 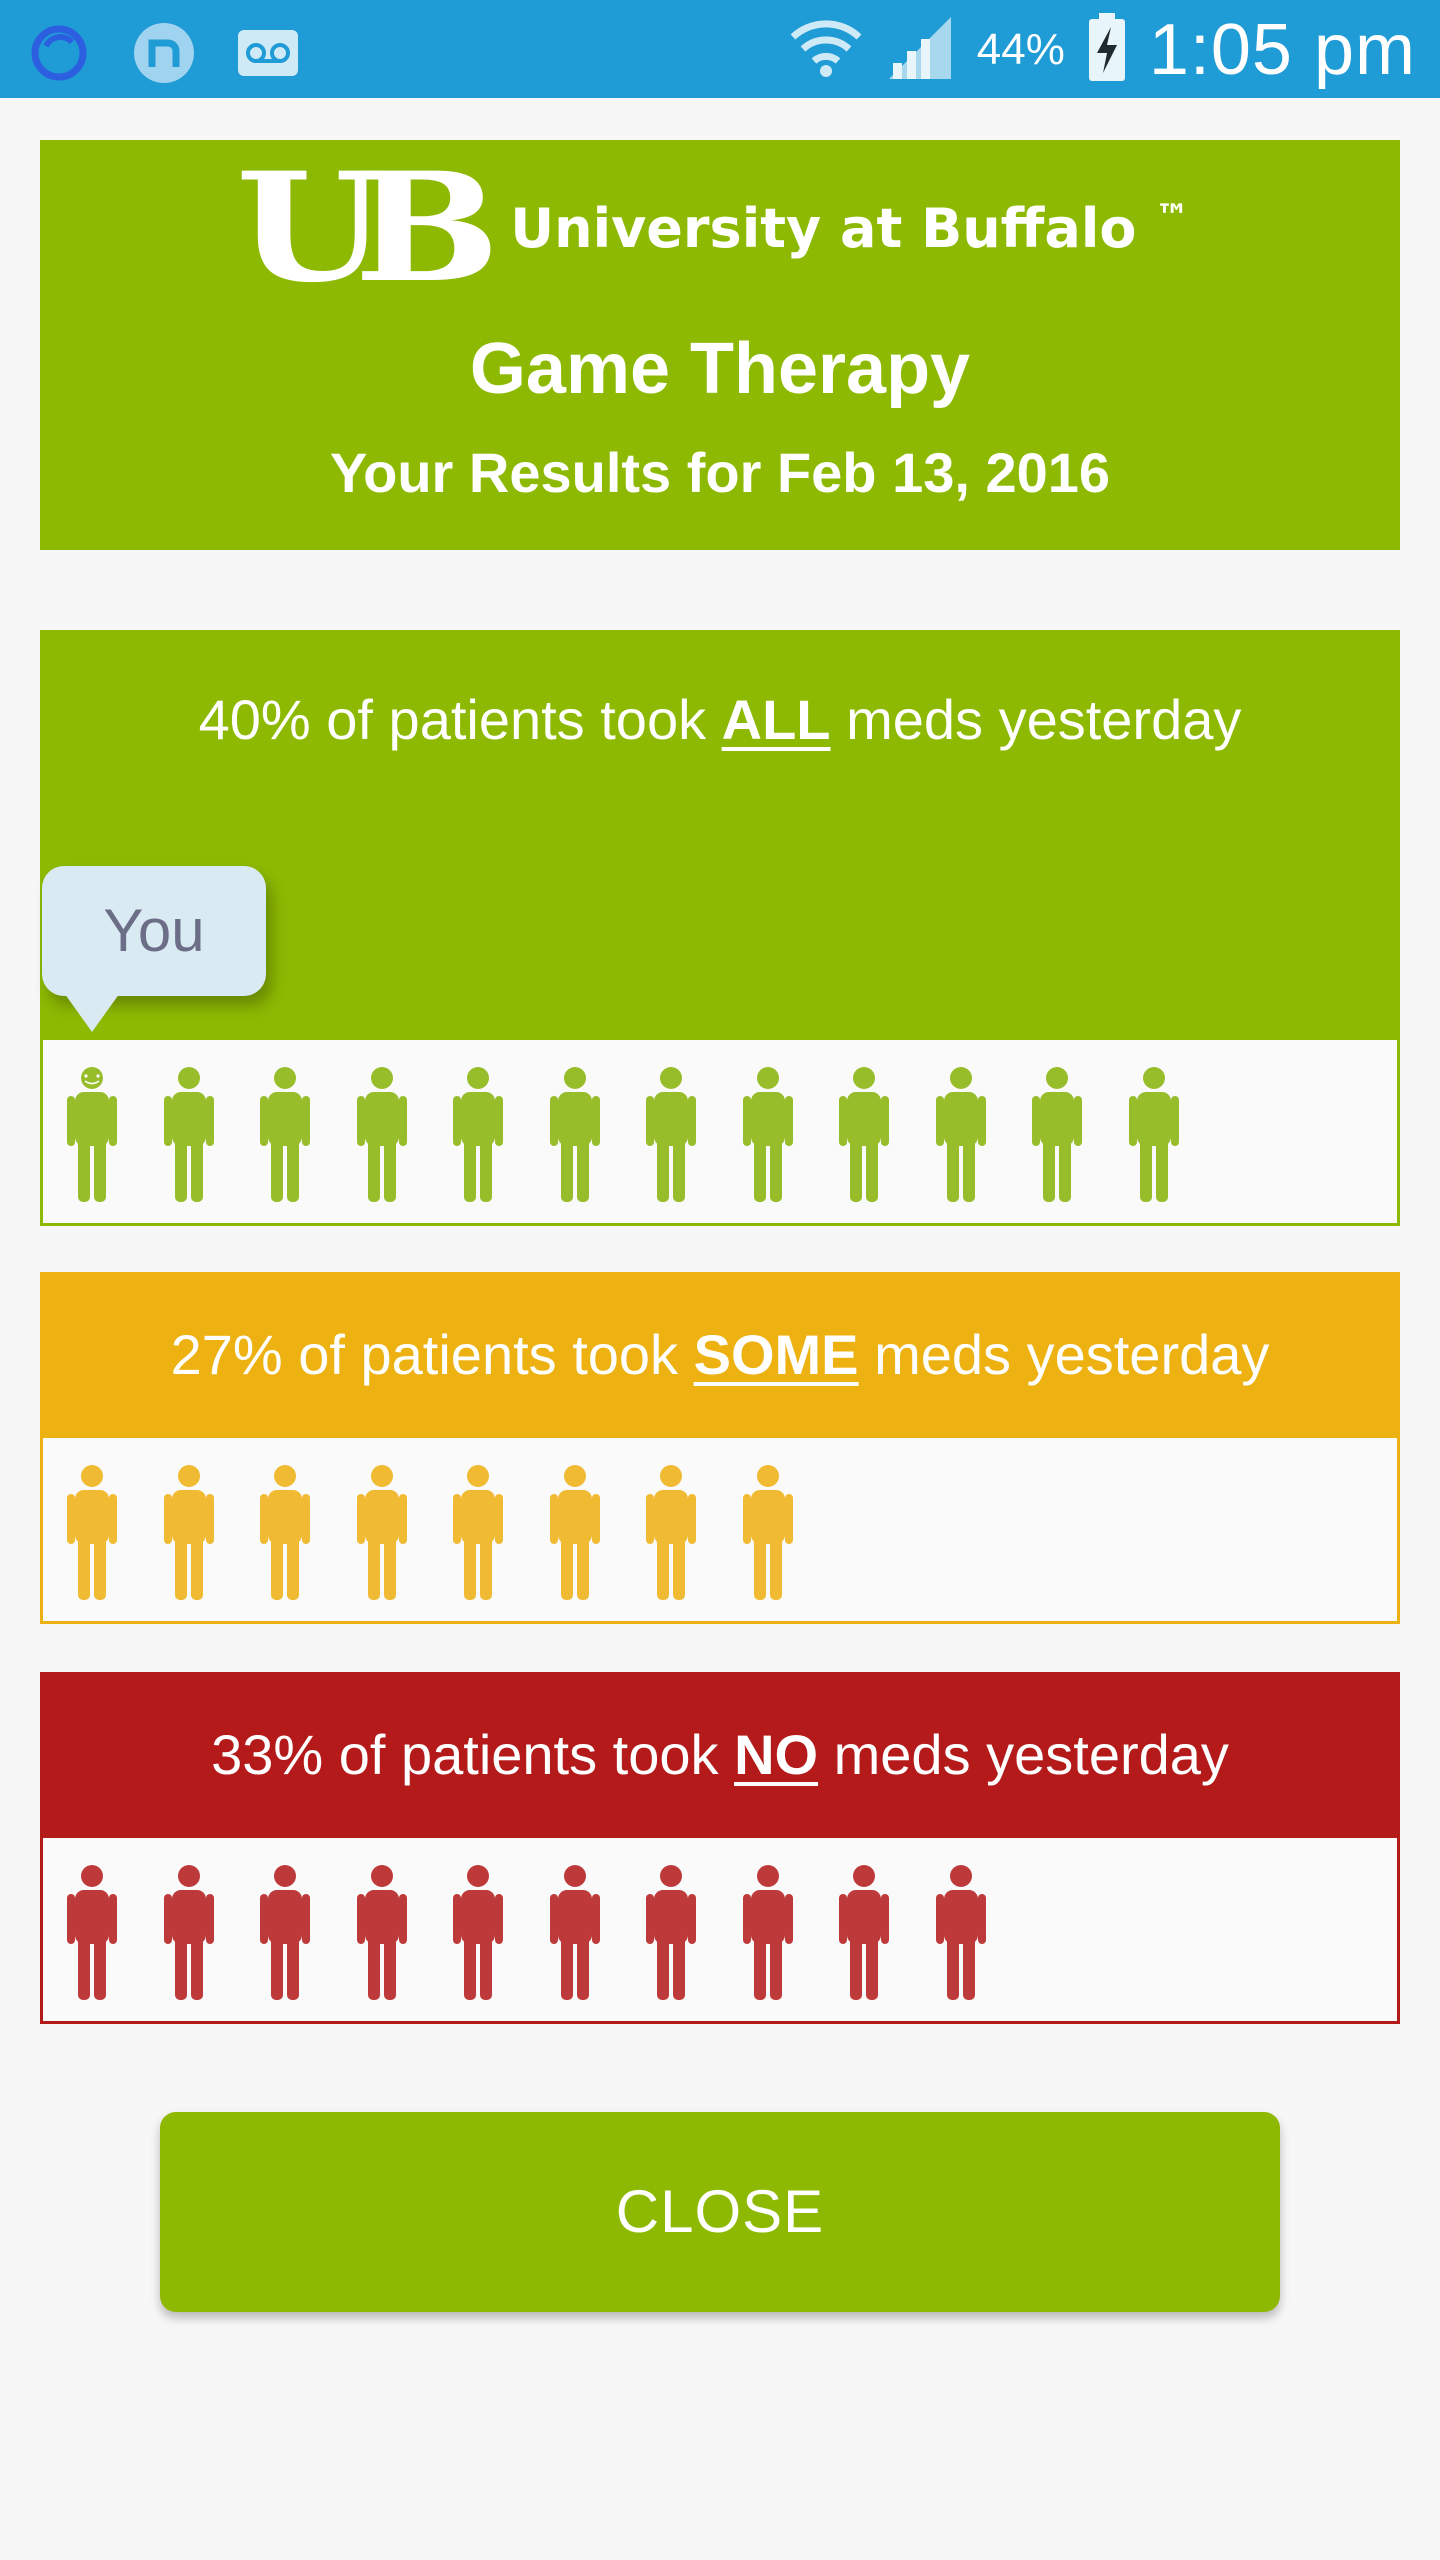 I want to click on close-button: CLOSE, so click(x=720, y=2212).